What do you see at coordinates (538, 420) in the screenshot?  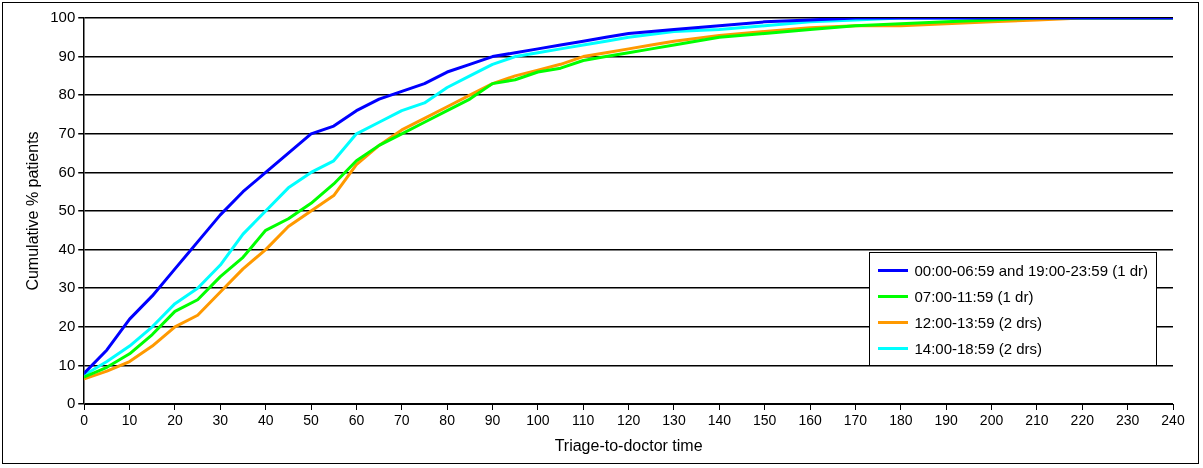 I see `x-tick-label: 100` at bounding box center [538, 420].